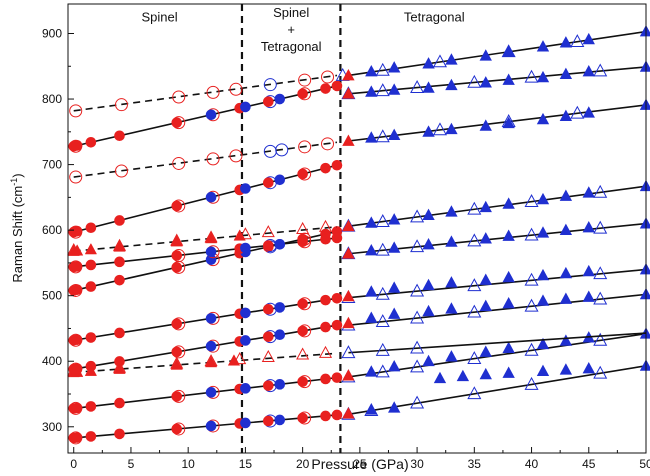  Describe the element at coordinates (52, 99) in the screenshot. I see `y-tick-label-800: 800` at that location.